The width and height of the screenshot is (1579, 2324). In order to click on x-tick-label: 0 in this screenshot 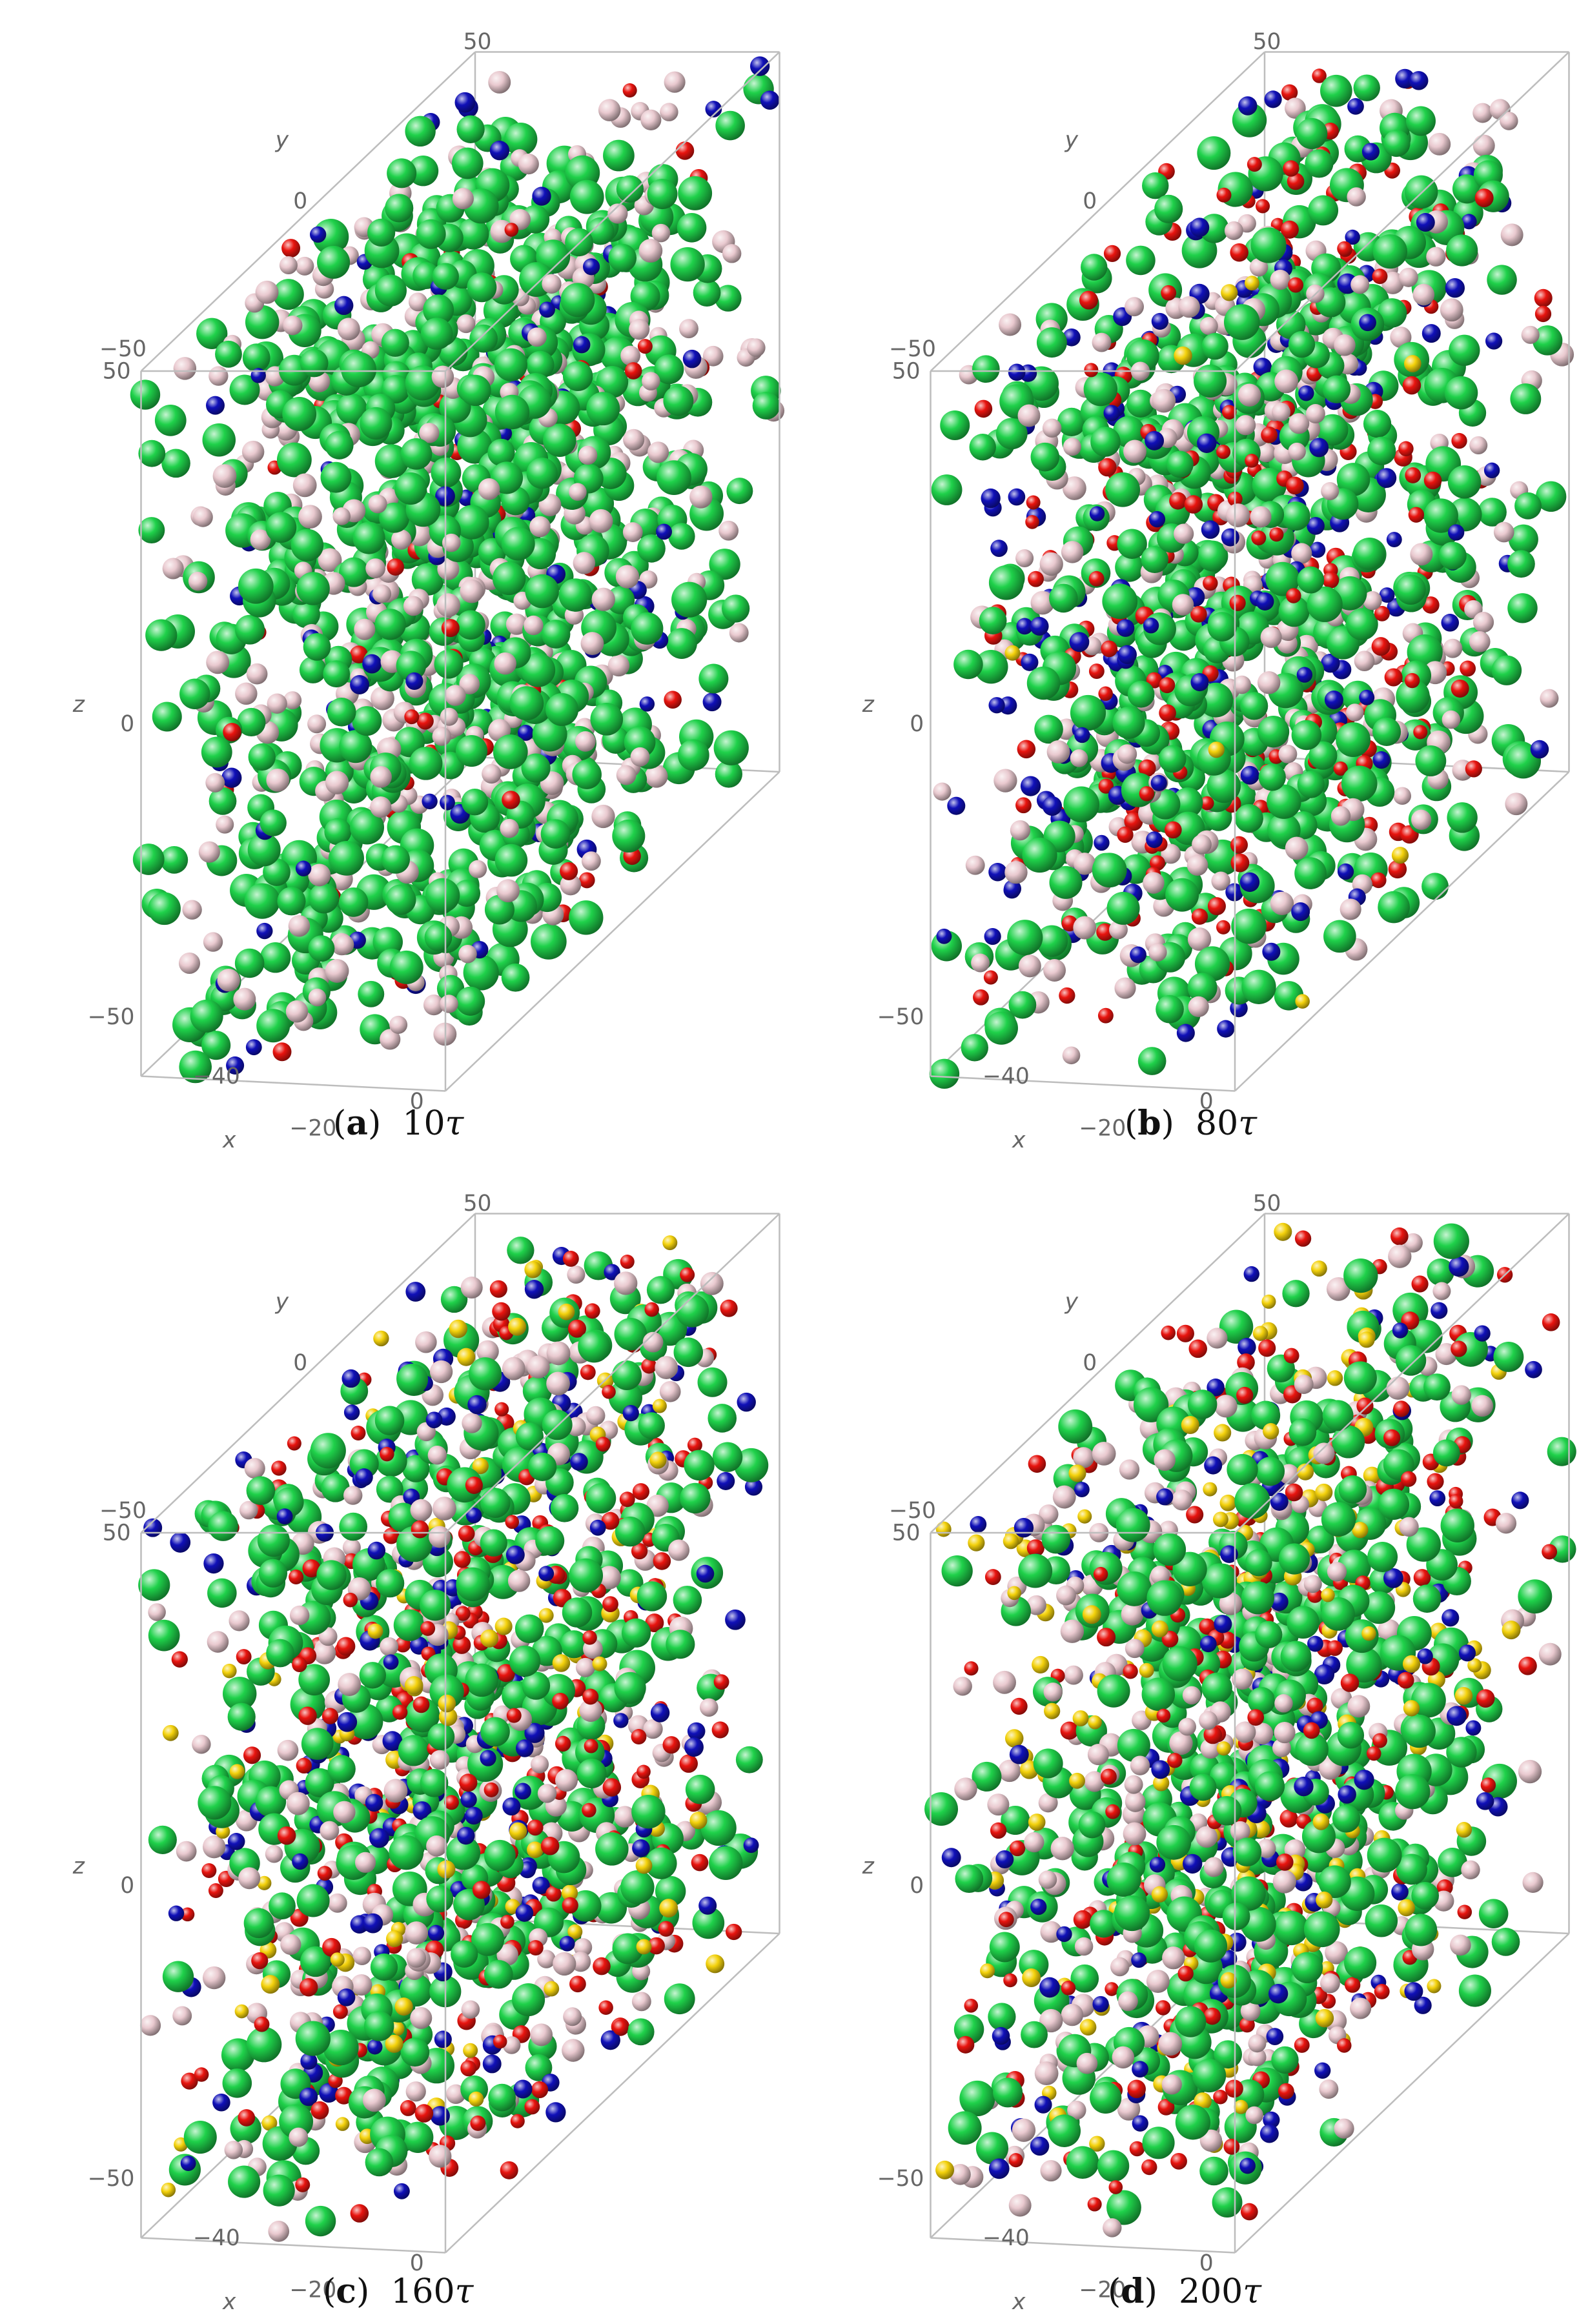, I will do `click(417, 1102)`.